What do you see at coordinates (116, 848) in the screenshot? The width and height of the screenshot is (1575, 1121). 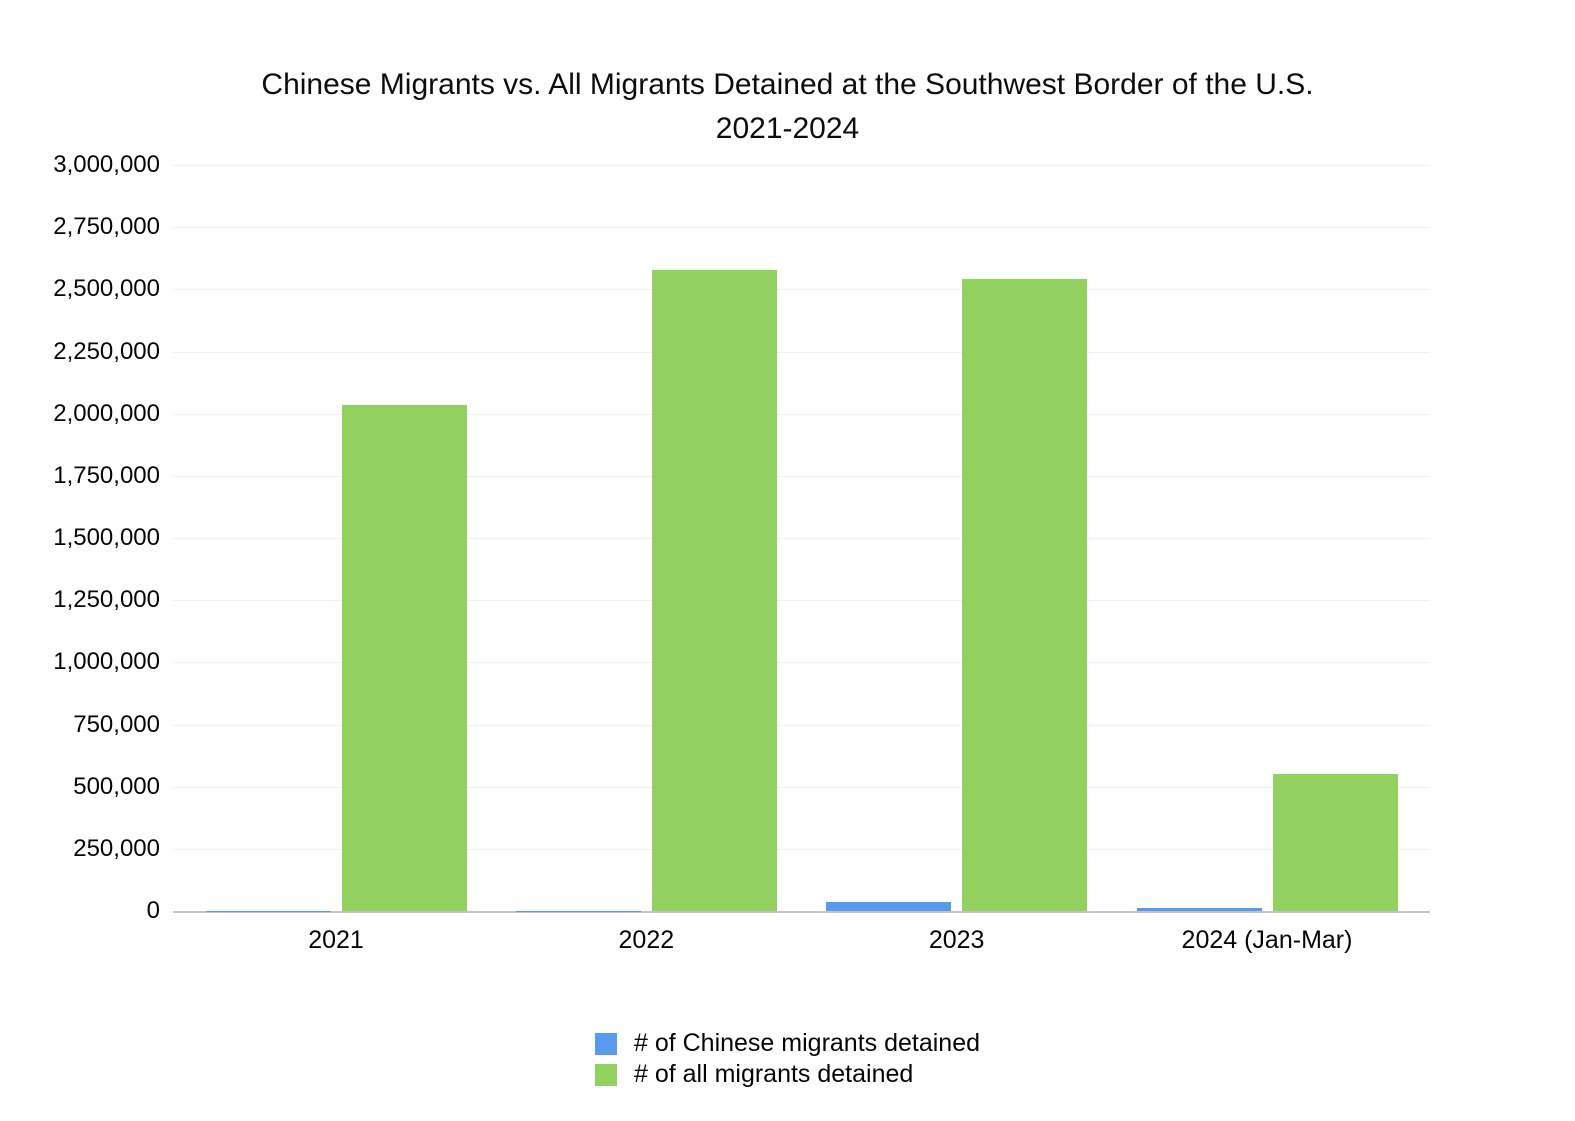 I see `y-axis-tick-label: 250,000` at bounding box center [116, 848].